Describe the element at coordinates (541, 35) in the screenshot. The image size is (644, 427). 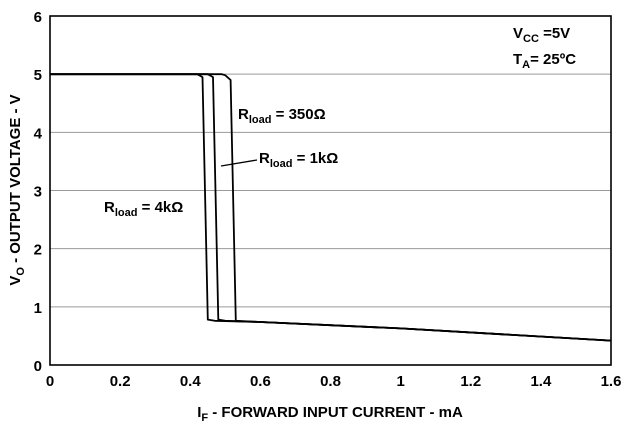
I see `condition-vcc: VCC =5V` at that location.